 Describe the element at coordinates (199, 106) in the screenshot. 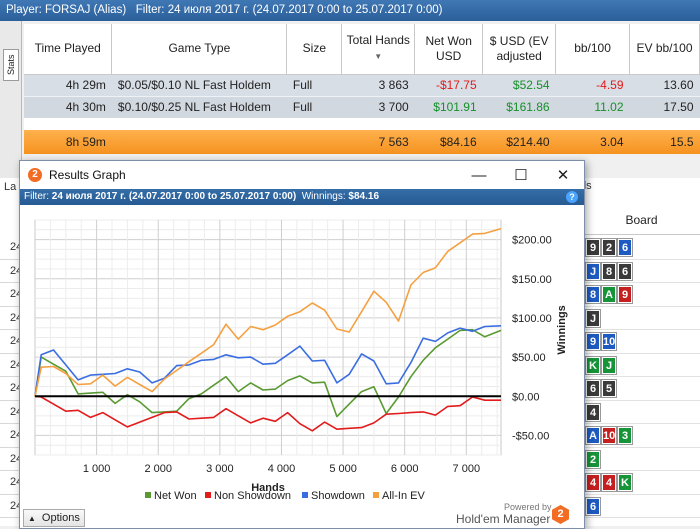

I see `cell-game-type: $0.10/$0.25 NL Fast Holdem` at that location.